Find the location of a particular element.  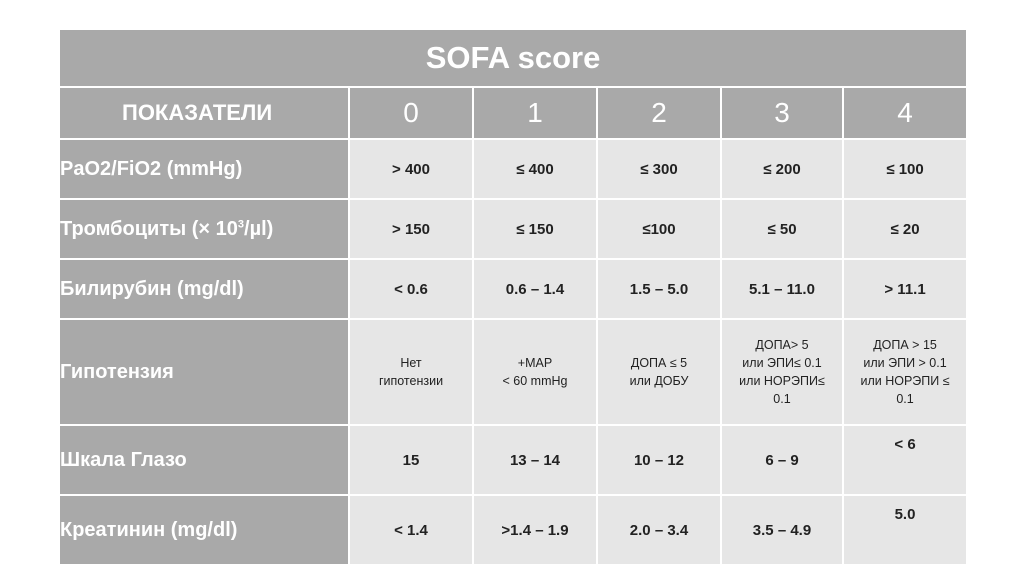

row-label-glasgow: Шкала Глазо is located at coordinates (204, 460).